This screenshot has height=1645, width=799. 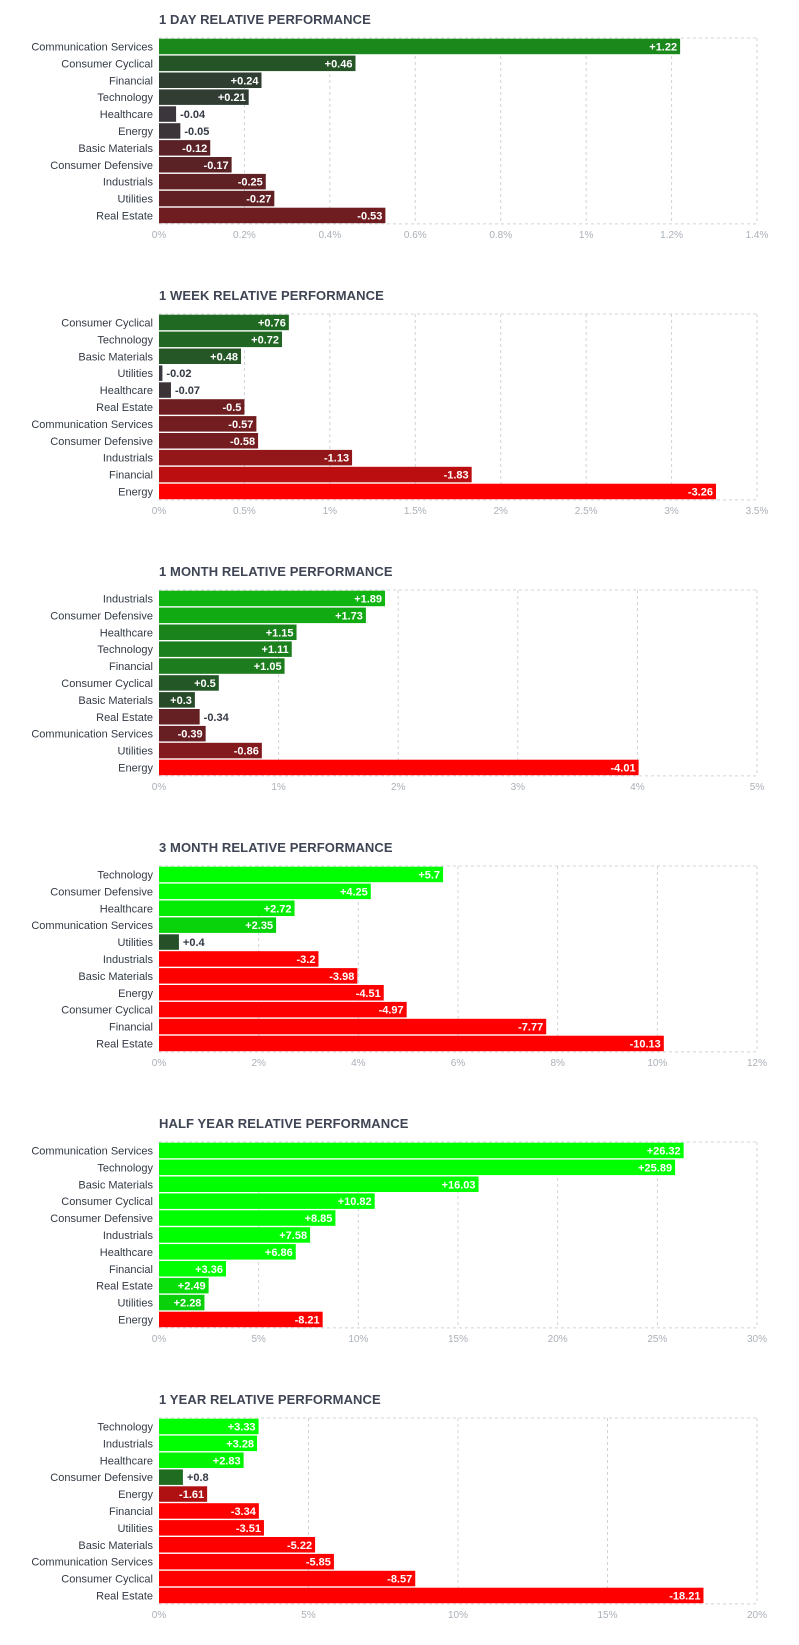 I want to click on bar-value-label: +0.4, so click(x=194, y=943).